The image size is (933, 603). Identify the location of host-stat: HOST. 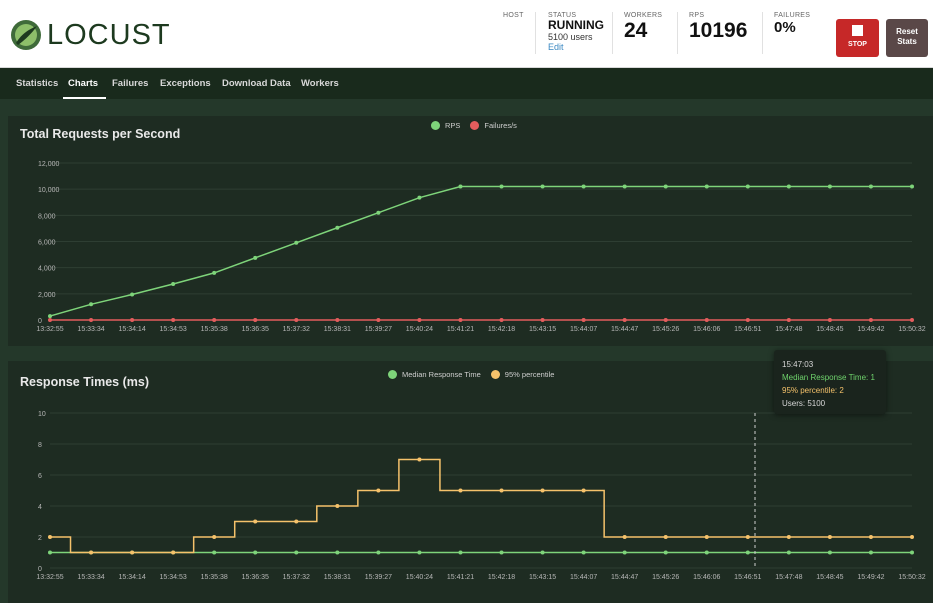
(513, 15).